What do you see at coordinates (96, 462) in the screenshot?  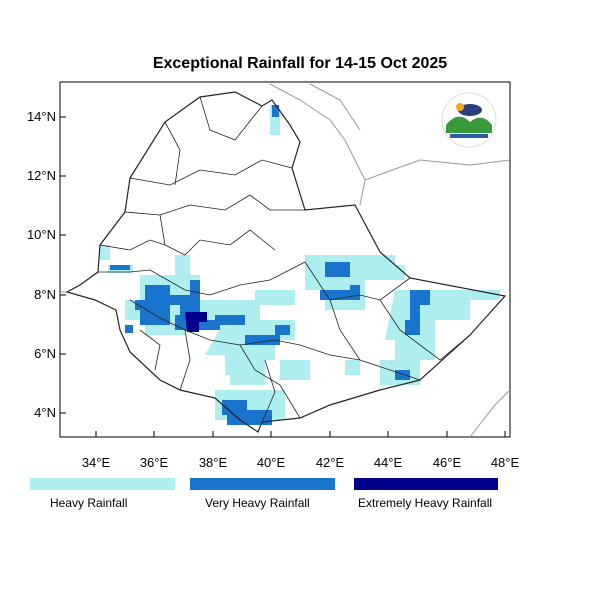 I see `lon-tick-label: 34°E` at bounding box center [96, 462].